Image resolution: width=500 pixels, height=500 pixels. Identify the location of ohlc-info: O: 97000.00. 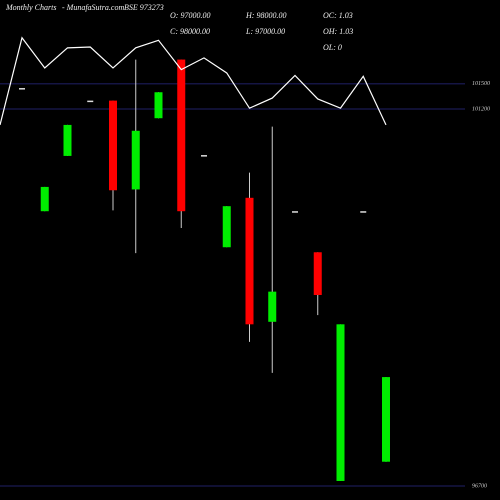
(190, 15).